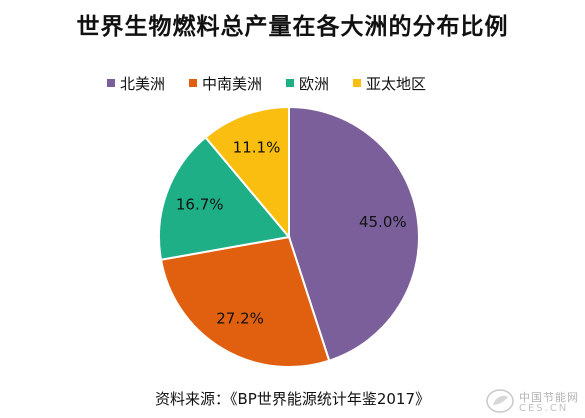  I want to click on legend-label: 北美洲, so click(143, 83).